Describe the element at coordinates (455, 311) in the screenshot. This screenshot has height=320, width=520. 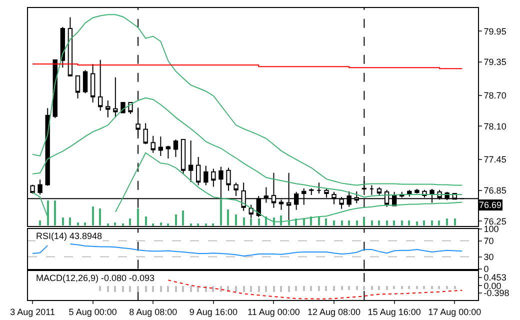
I see `x-tick-label: 17 Aug 00:00` at that location.